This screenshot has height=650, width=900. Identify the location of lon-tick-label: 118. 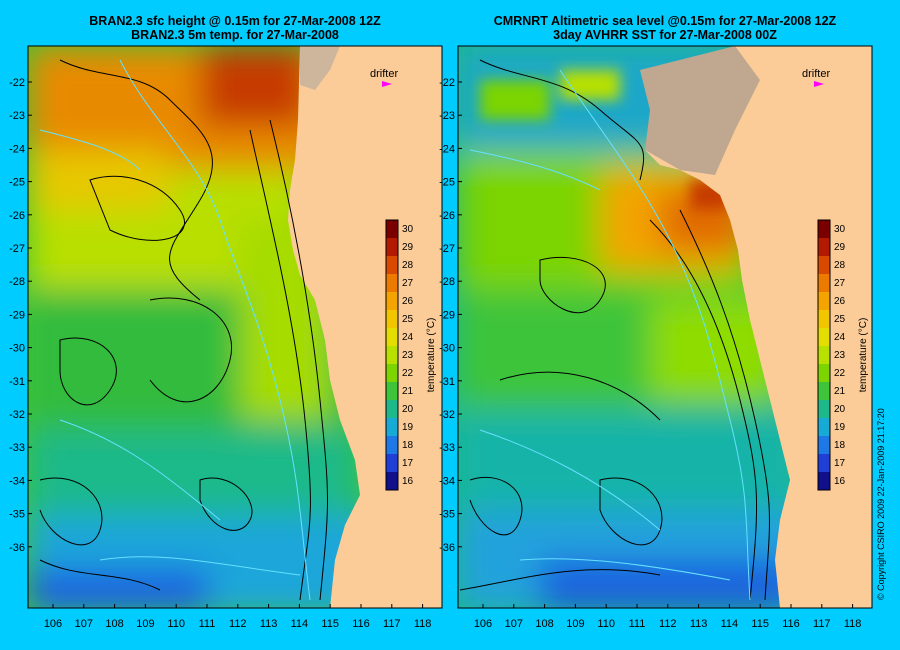
(423, 624).